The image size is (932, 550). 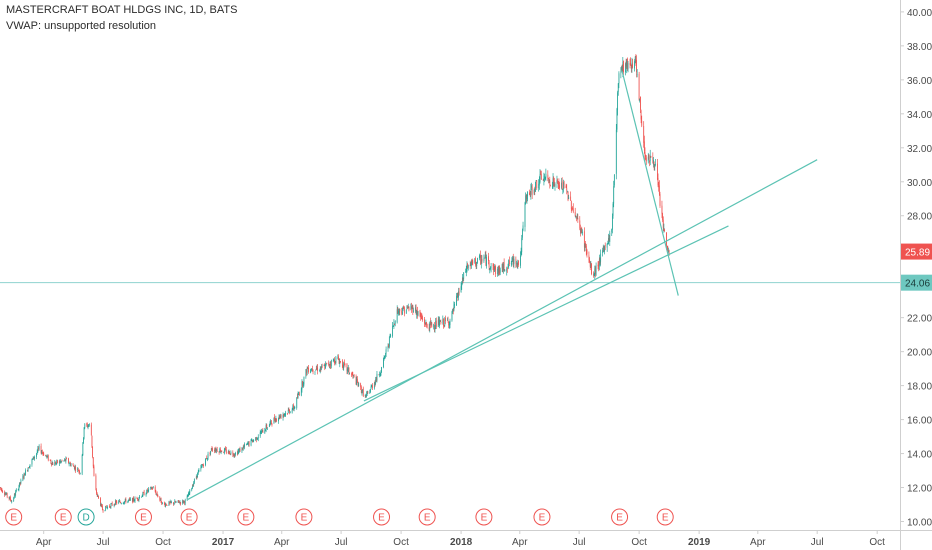 I want to click on price-tick-label: 36.00, so click(x=919, y=81).